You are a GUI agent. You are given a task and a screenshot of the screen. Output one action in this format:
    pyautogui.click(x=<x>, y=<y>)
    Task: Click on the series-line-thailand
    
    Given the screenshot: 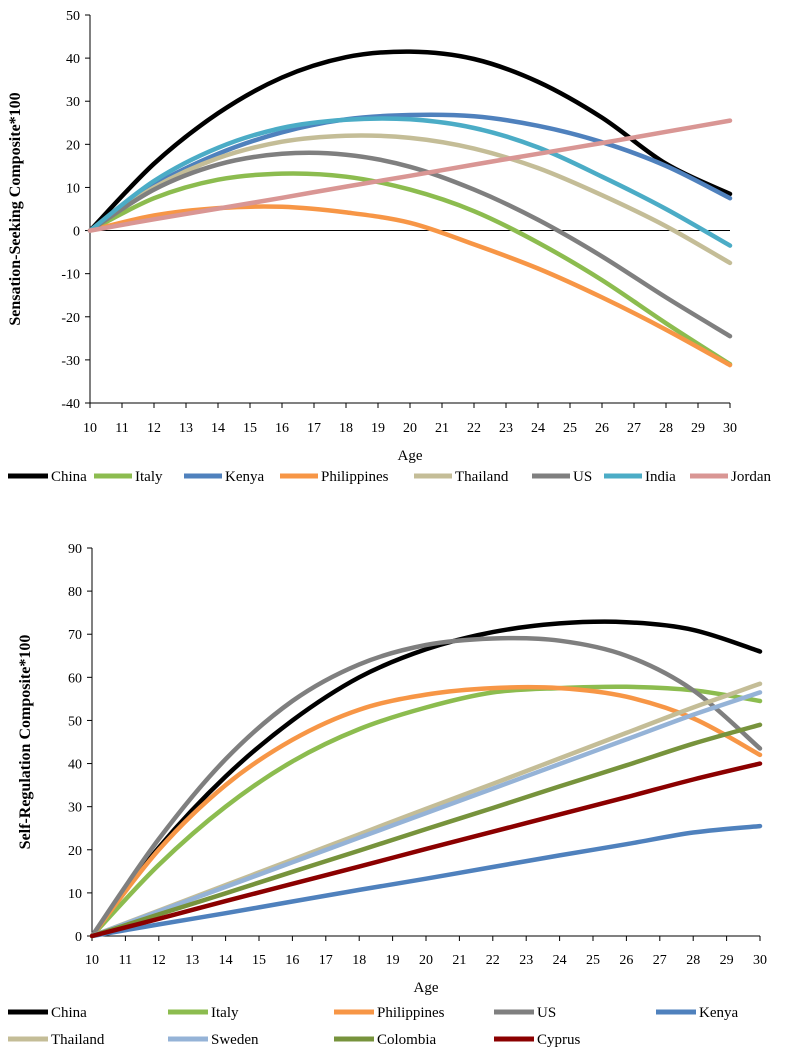 What is the action you would take?
    pyautogui.click(x=410, y=199)
    